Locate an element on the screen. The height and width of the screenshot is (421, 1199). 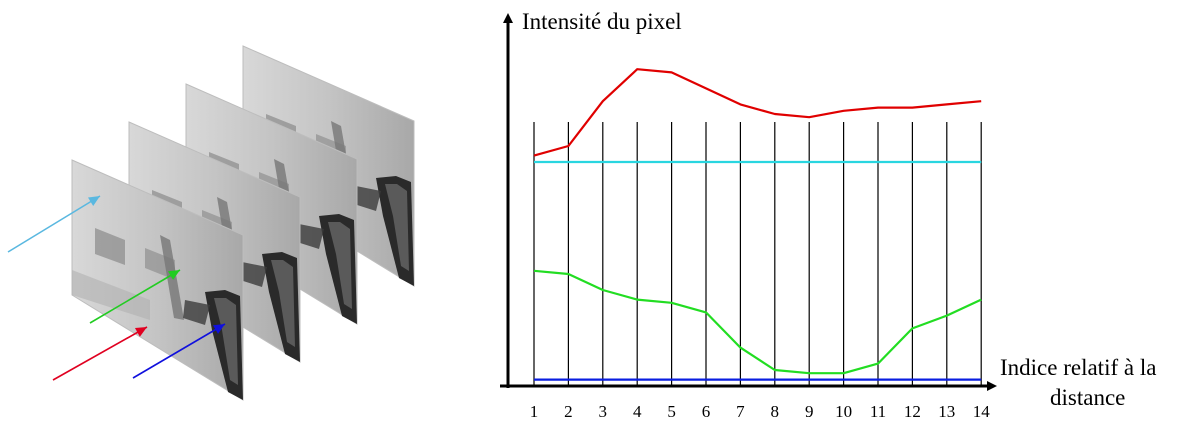
x-axis-label-line1: Indice relatif à la is located at coordinates (1078, 367).